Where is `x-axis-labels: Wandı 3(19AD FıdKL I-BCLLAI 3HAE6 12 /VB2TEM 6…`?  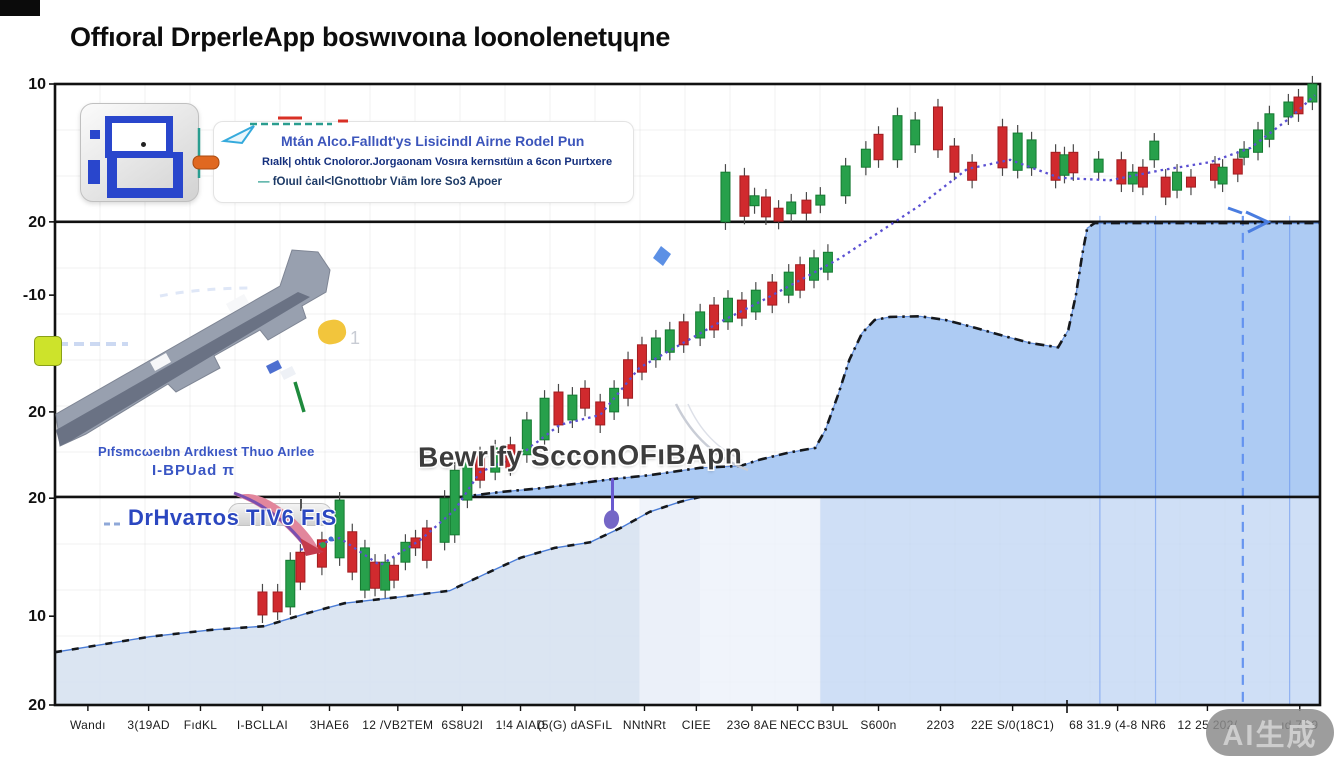 x-axis-labels: Wandı 3(19AD FıdKL I-BCLLAI 3HAE6 12 /VB2TEM 6… is located at coordinates (694, 716).